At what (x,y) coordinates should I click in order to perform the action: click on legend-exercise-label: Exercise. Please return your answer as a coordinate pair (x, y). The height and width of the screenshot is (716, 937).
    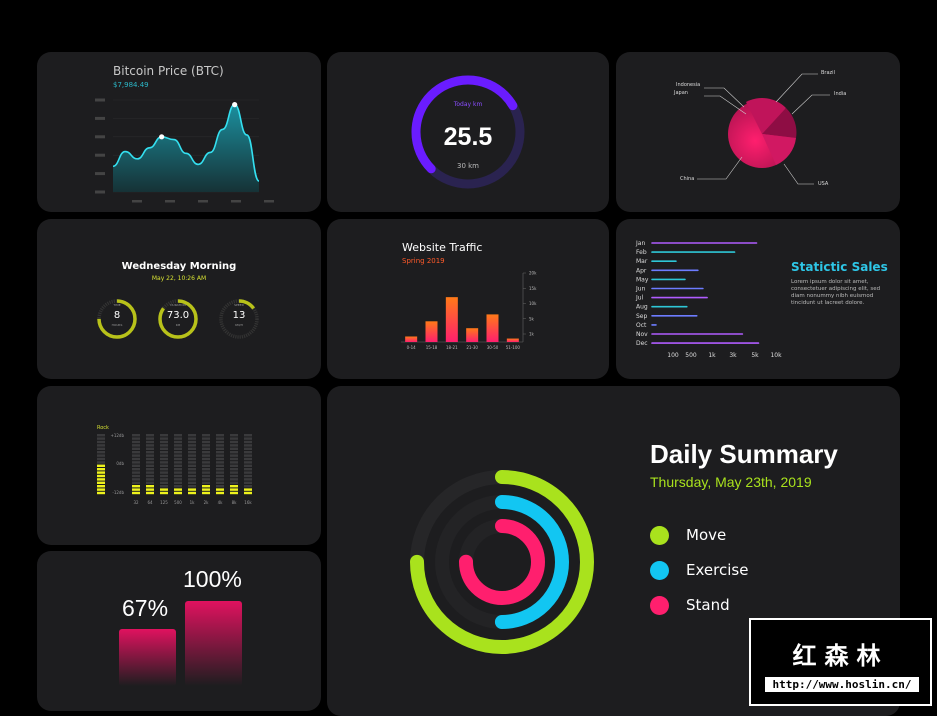
    Looking at the image, I should click on (717, 570).